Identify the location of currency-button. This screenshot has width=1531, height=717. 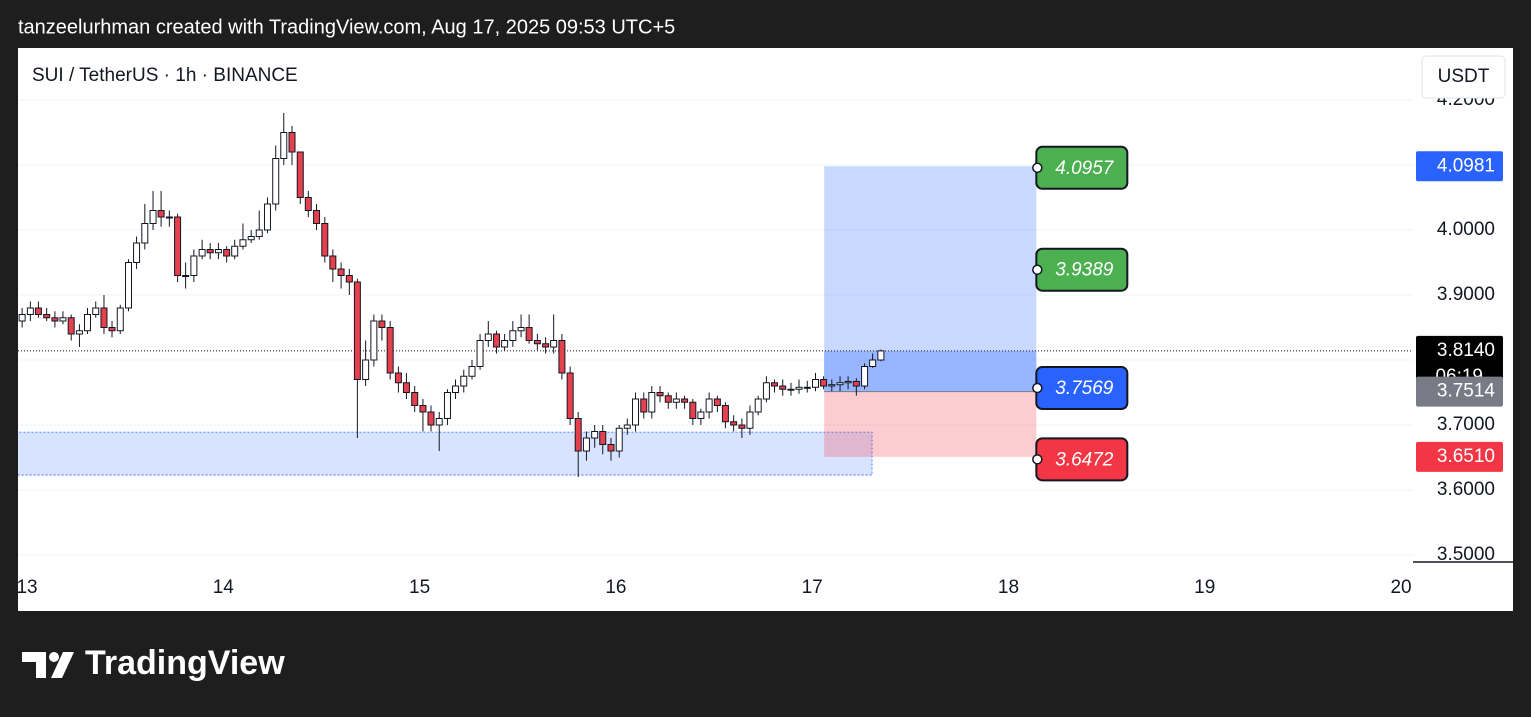
(1463, 77).